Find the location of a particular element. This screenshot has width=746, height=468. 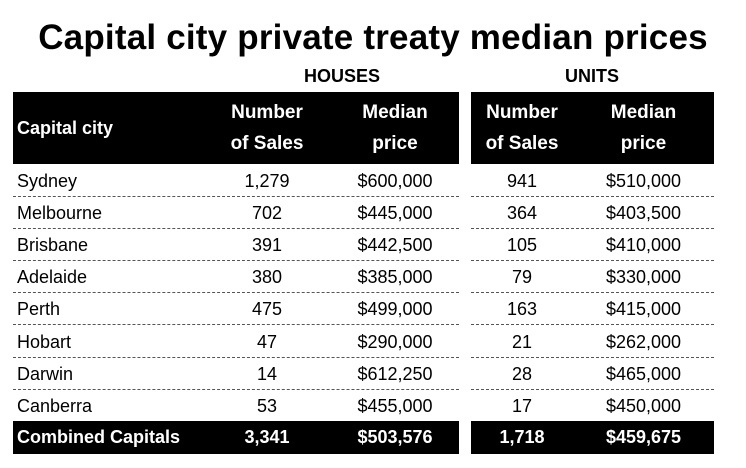

header-houses-sales-line1: Number is located at coordinates (267, 112).